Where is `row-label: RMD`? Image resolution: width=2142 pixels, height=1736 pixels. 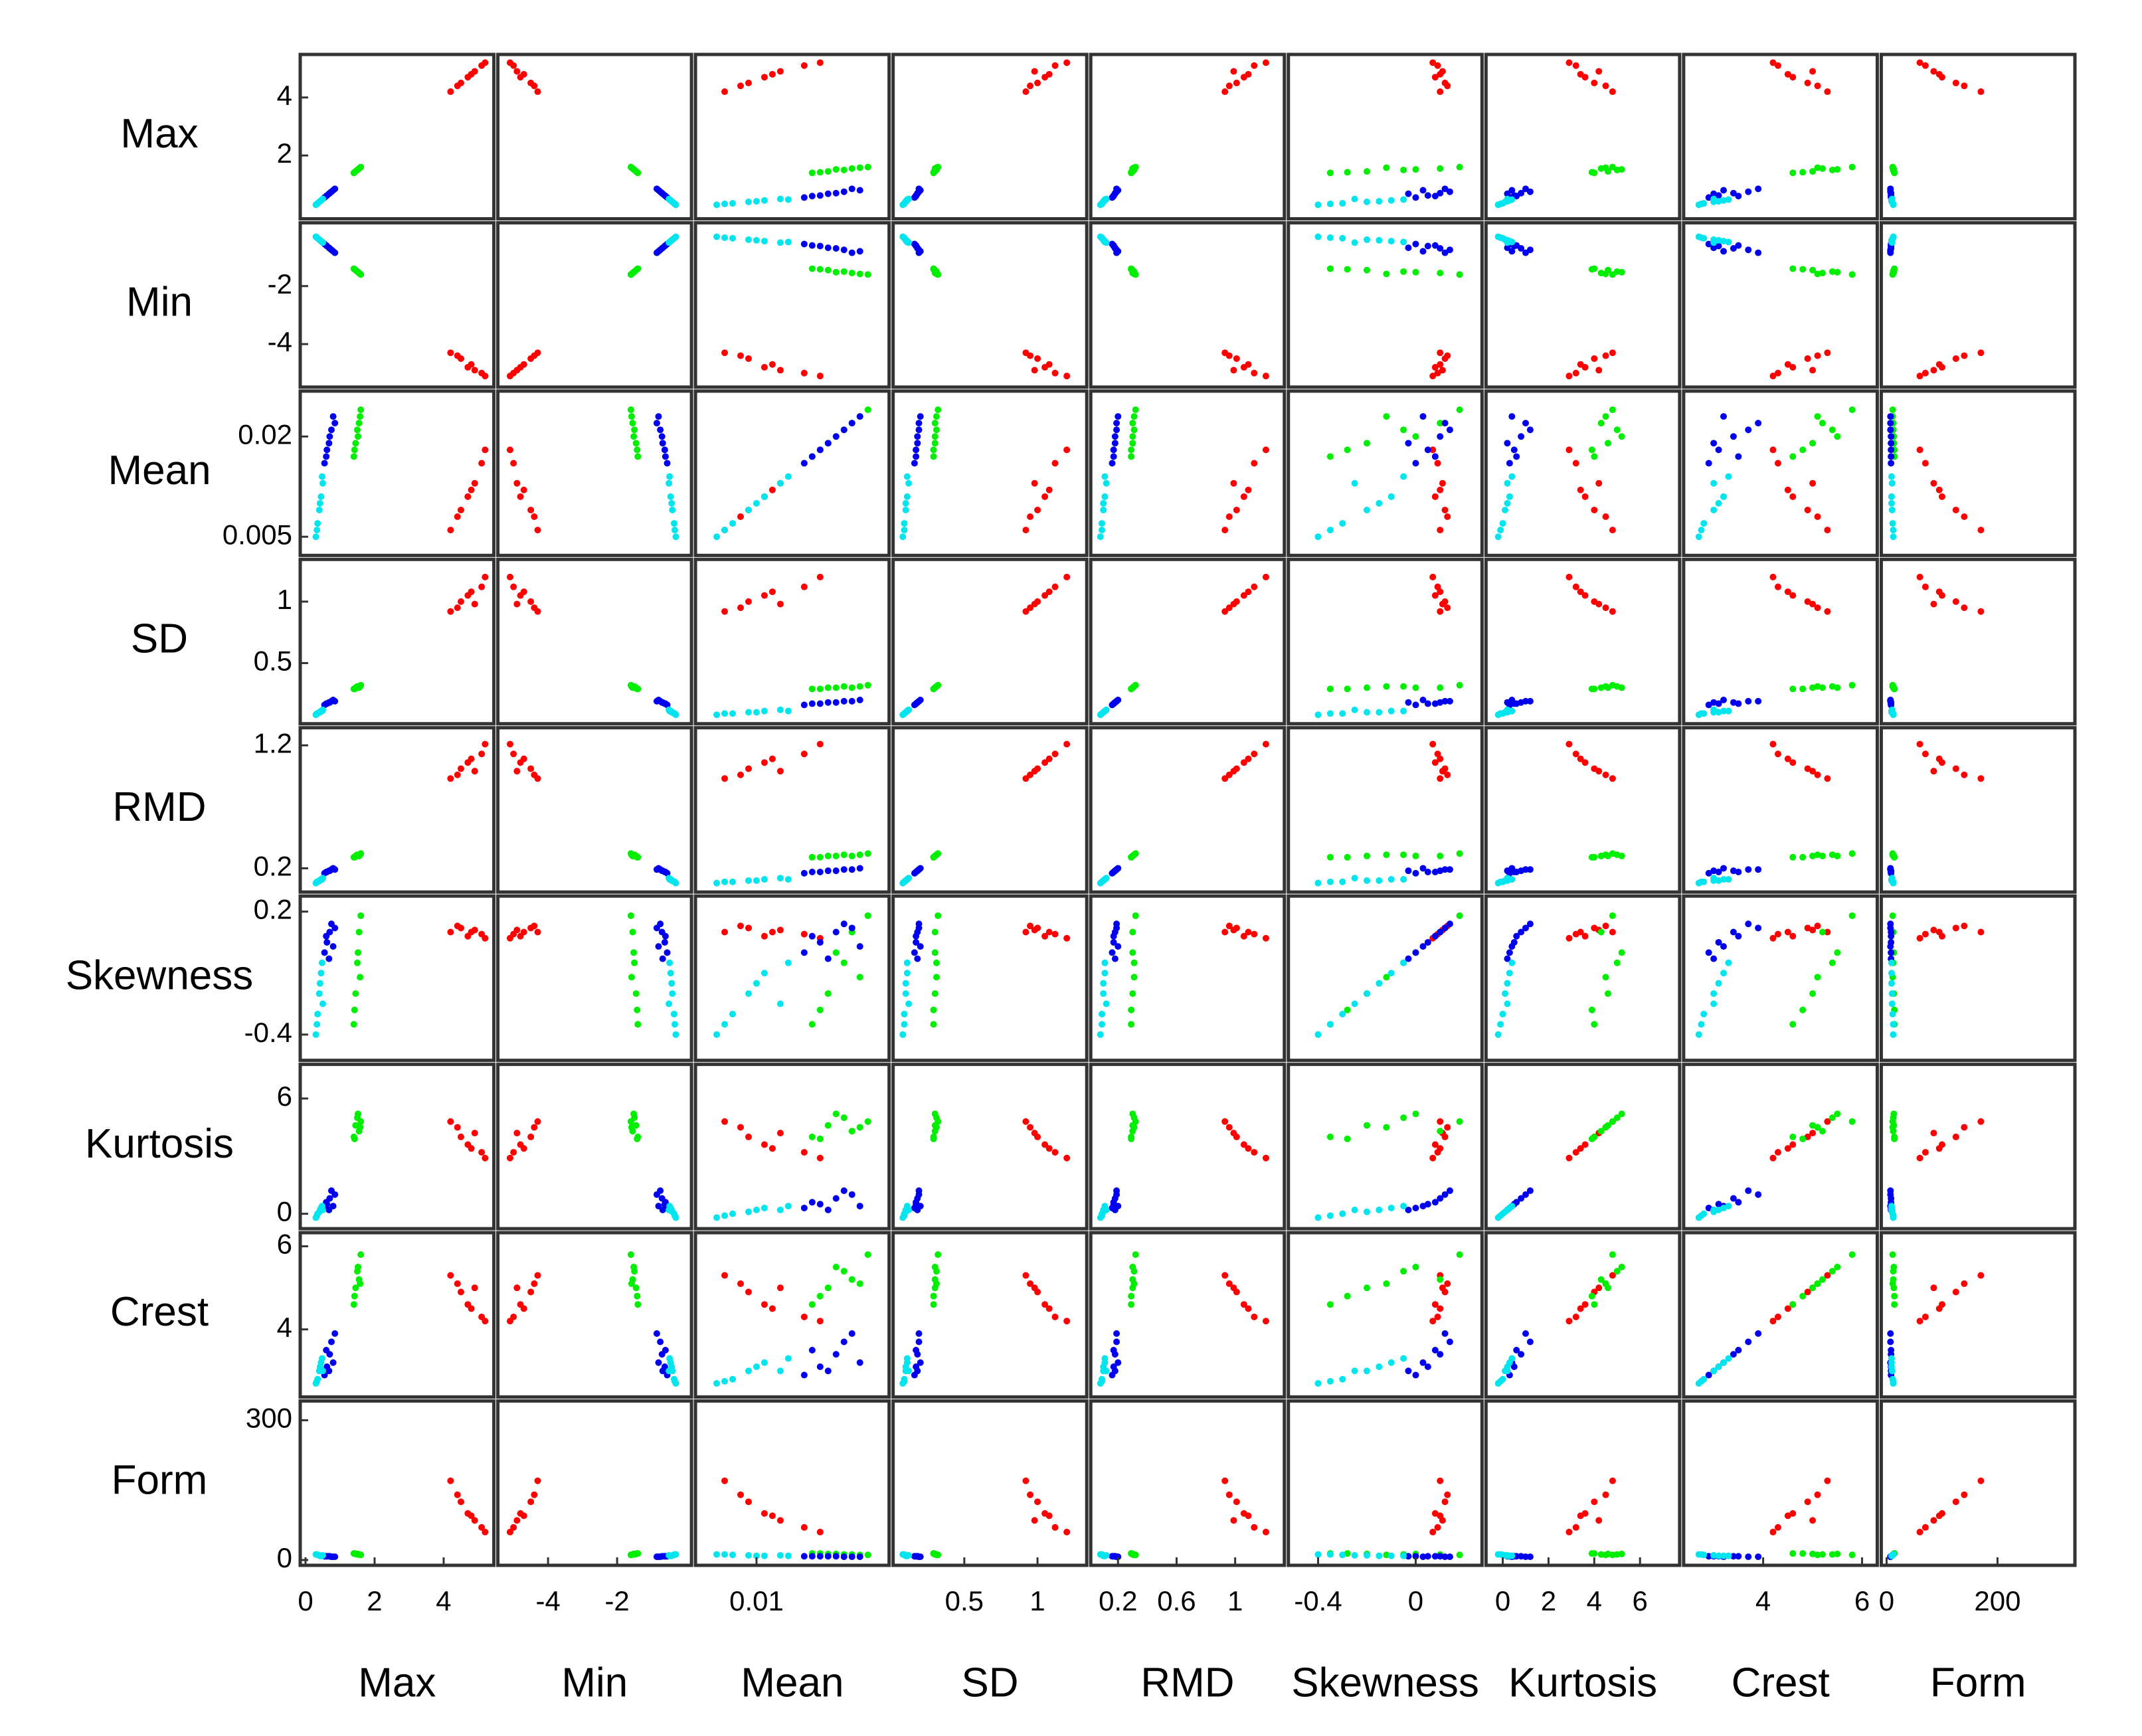
row-label: RMD is located at coordinates (159, 807).